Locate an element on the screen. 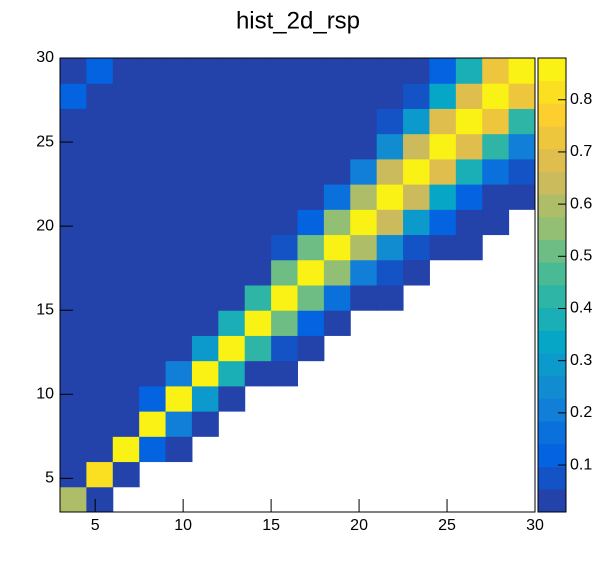 The height and width of the screenshot is (572, 596). y-tick-label: 15 is located at coordinates (45, 309).